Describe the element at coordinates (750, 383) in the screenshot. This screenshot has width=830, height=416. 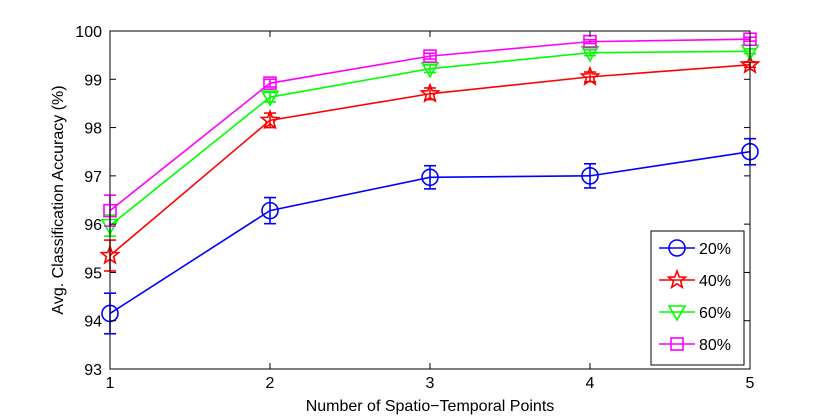
I see `x-tick-label: 5` at that location.